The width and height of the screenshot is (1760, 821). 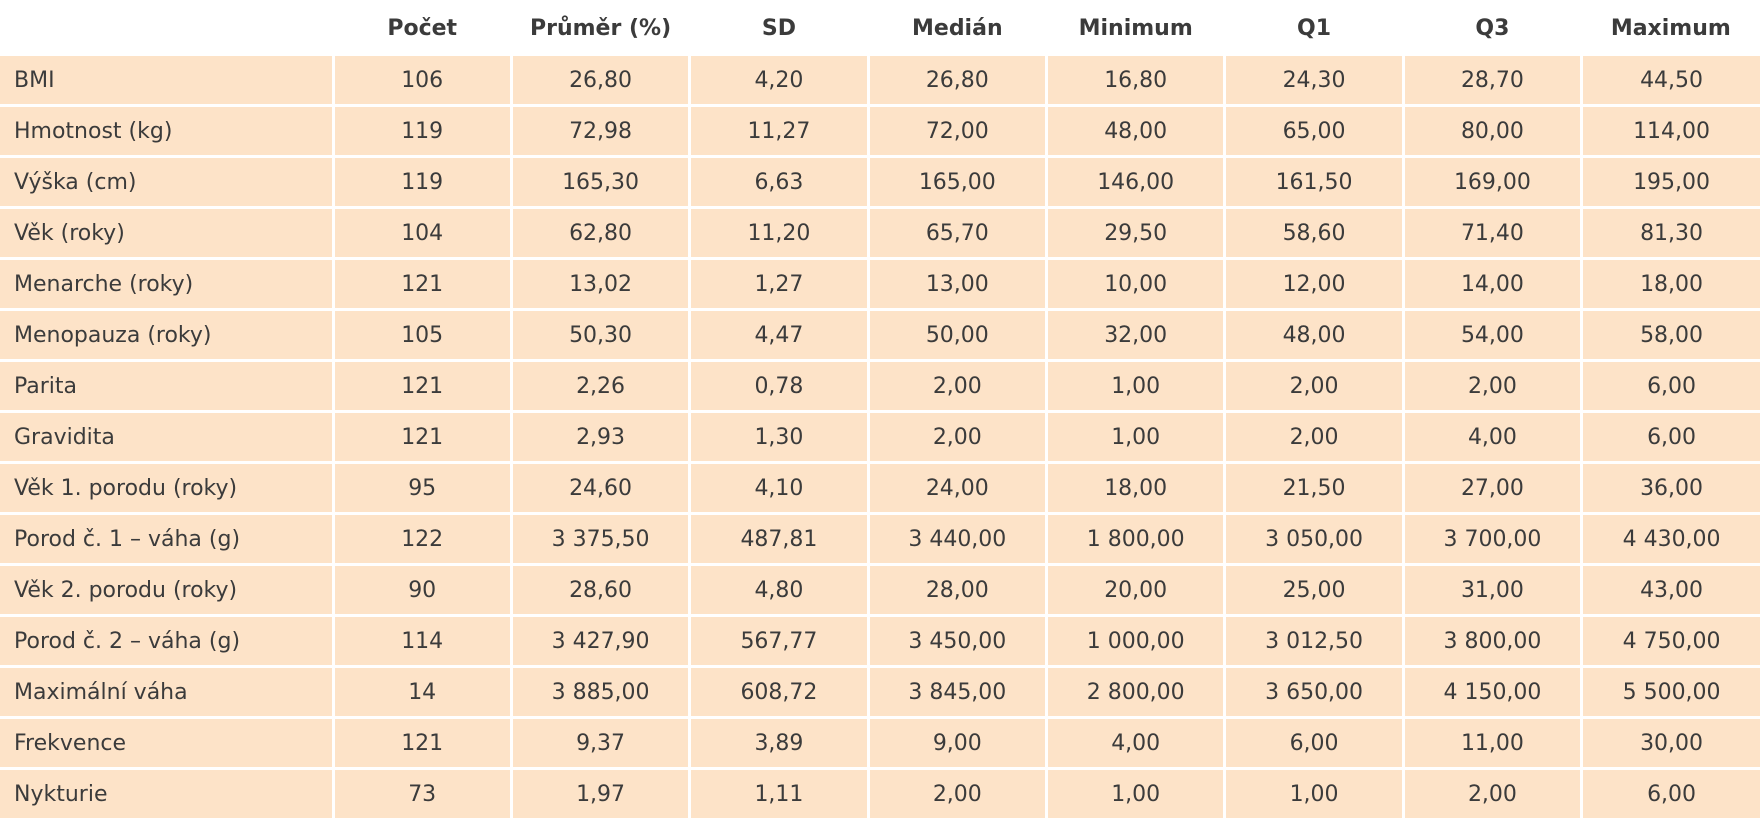 I want to click on table-cell: 43,00, so click(x=1670, y=590).